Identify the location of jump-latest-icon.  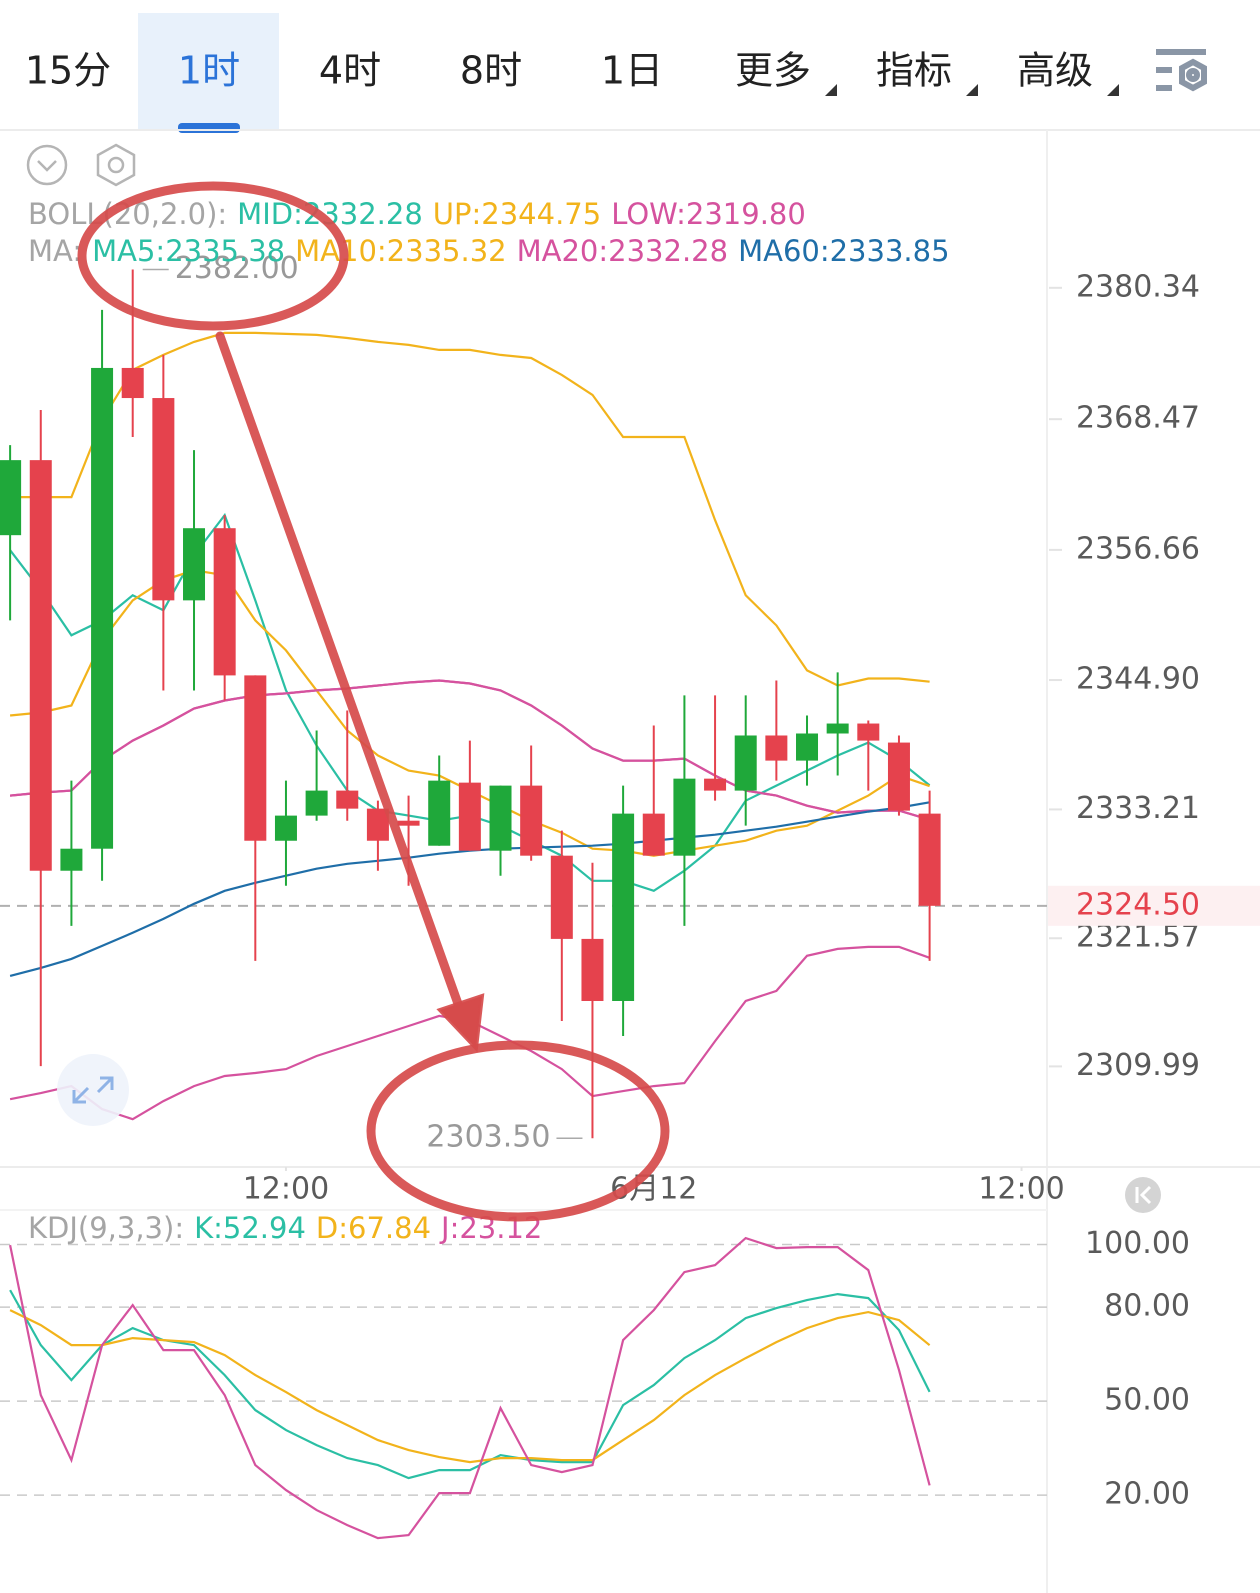
(1143, 1195).